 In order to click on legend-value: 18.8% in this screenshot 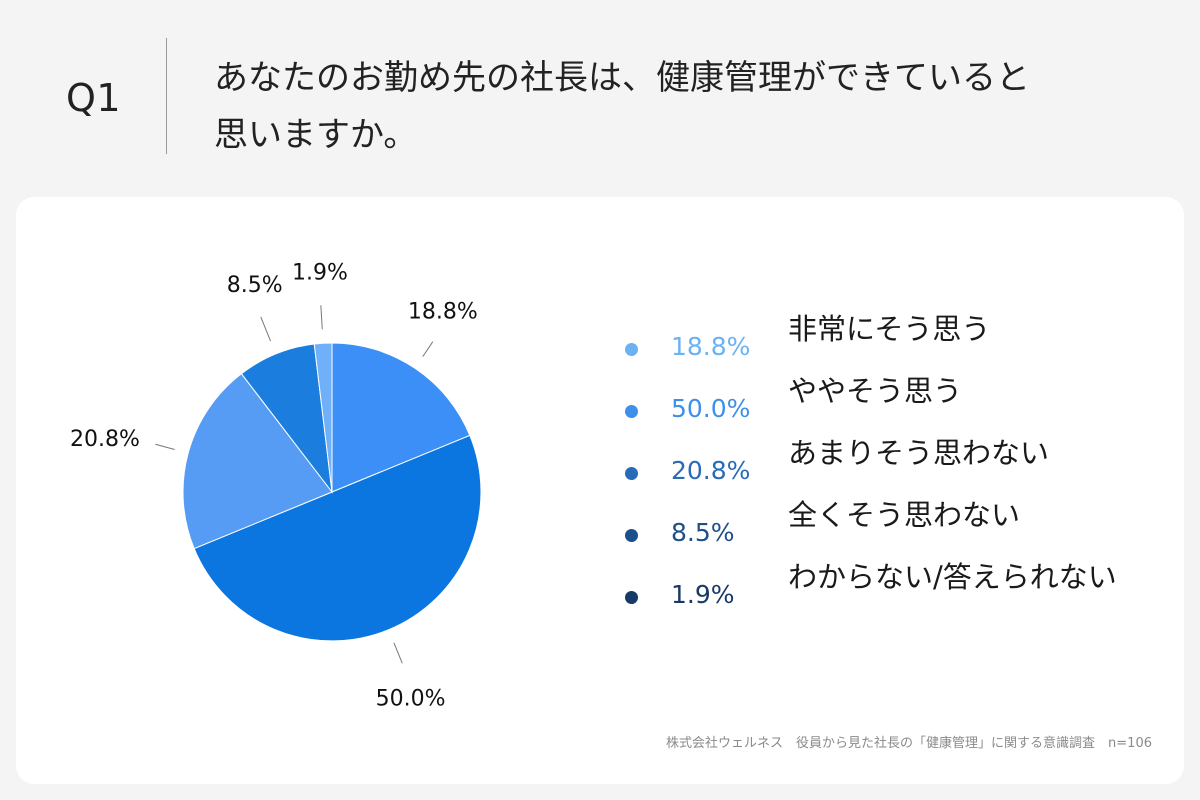, I will do `click(711, 346)`.